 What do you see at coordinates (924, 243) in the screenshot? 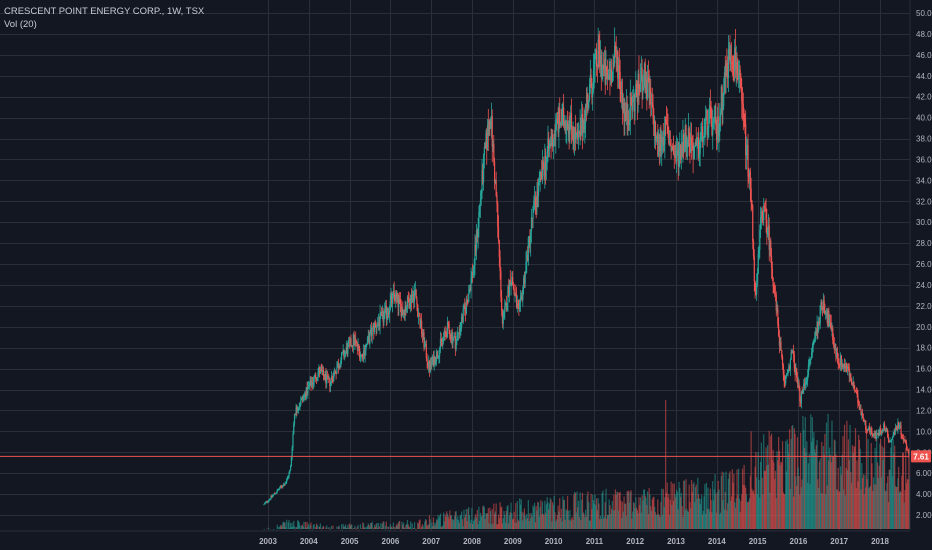
I see `price-tick-label: 28.00` at bounding box center [924, 243].